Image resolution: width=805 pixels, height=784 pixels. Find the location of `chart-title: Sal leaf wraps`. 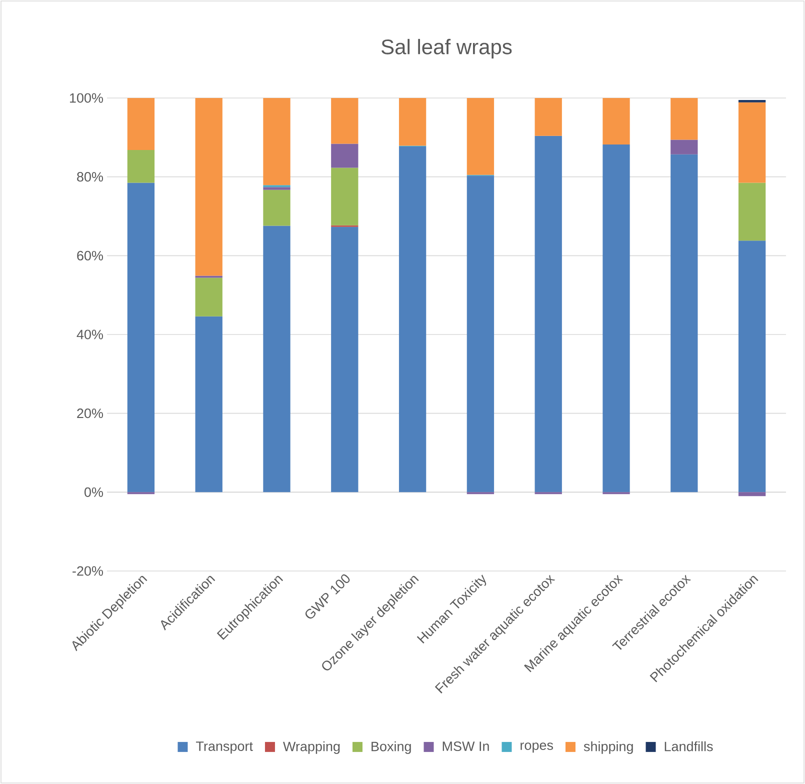

chart-title: Sal leaf wraps is located at coordinates (447, 48).